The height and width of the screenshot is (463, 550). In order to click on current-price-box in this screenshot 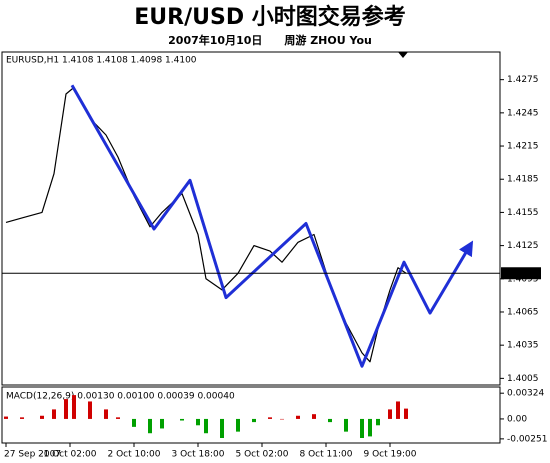, I will do `click(521, 273)`.